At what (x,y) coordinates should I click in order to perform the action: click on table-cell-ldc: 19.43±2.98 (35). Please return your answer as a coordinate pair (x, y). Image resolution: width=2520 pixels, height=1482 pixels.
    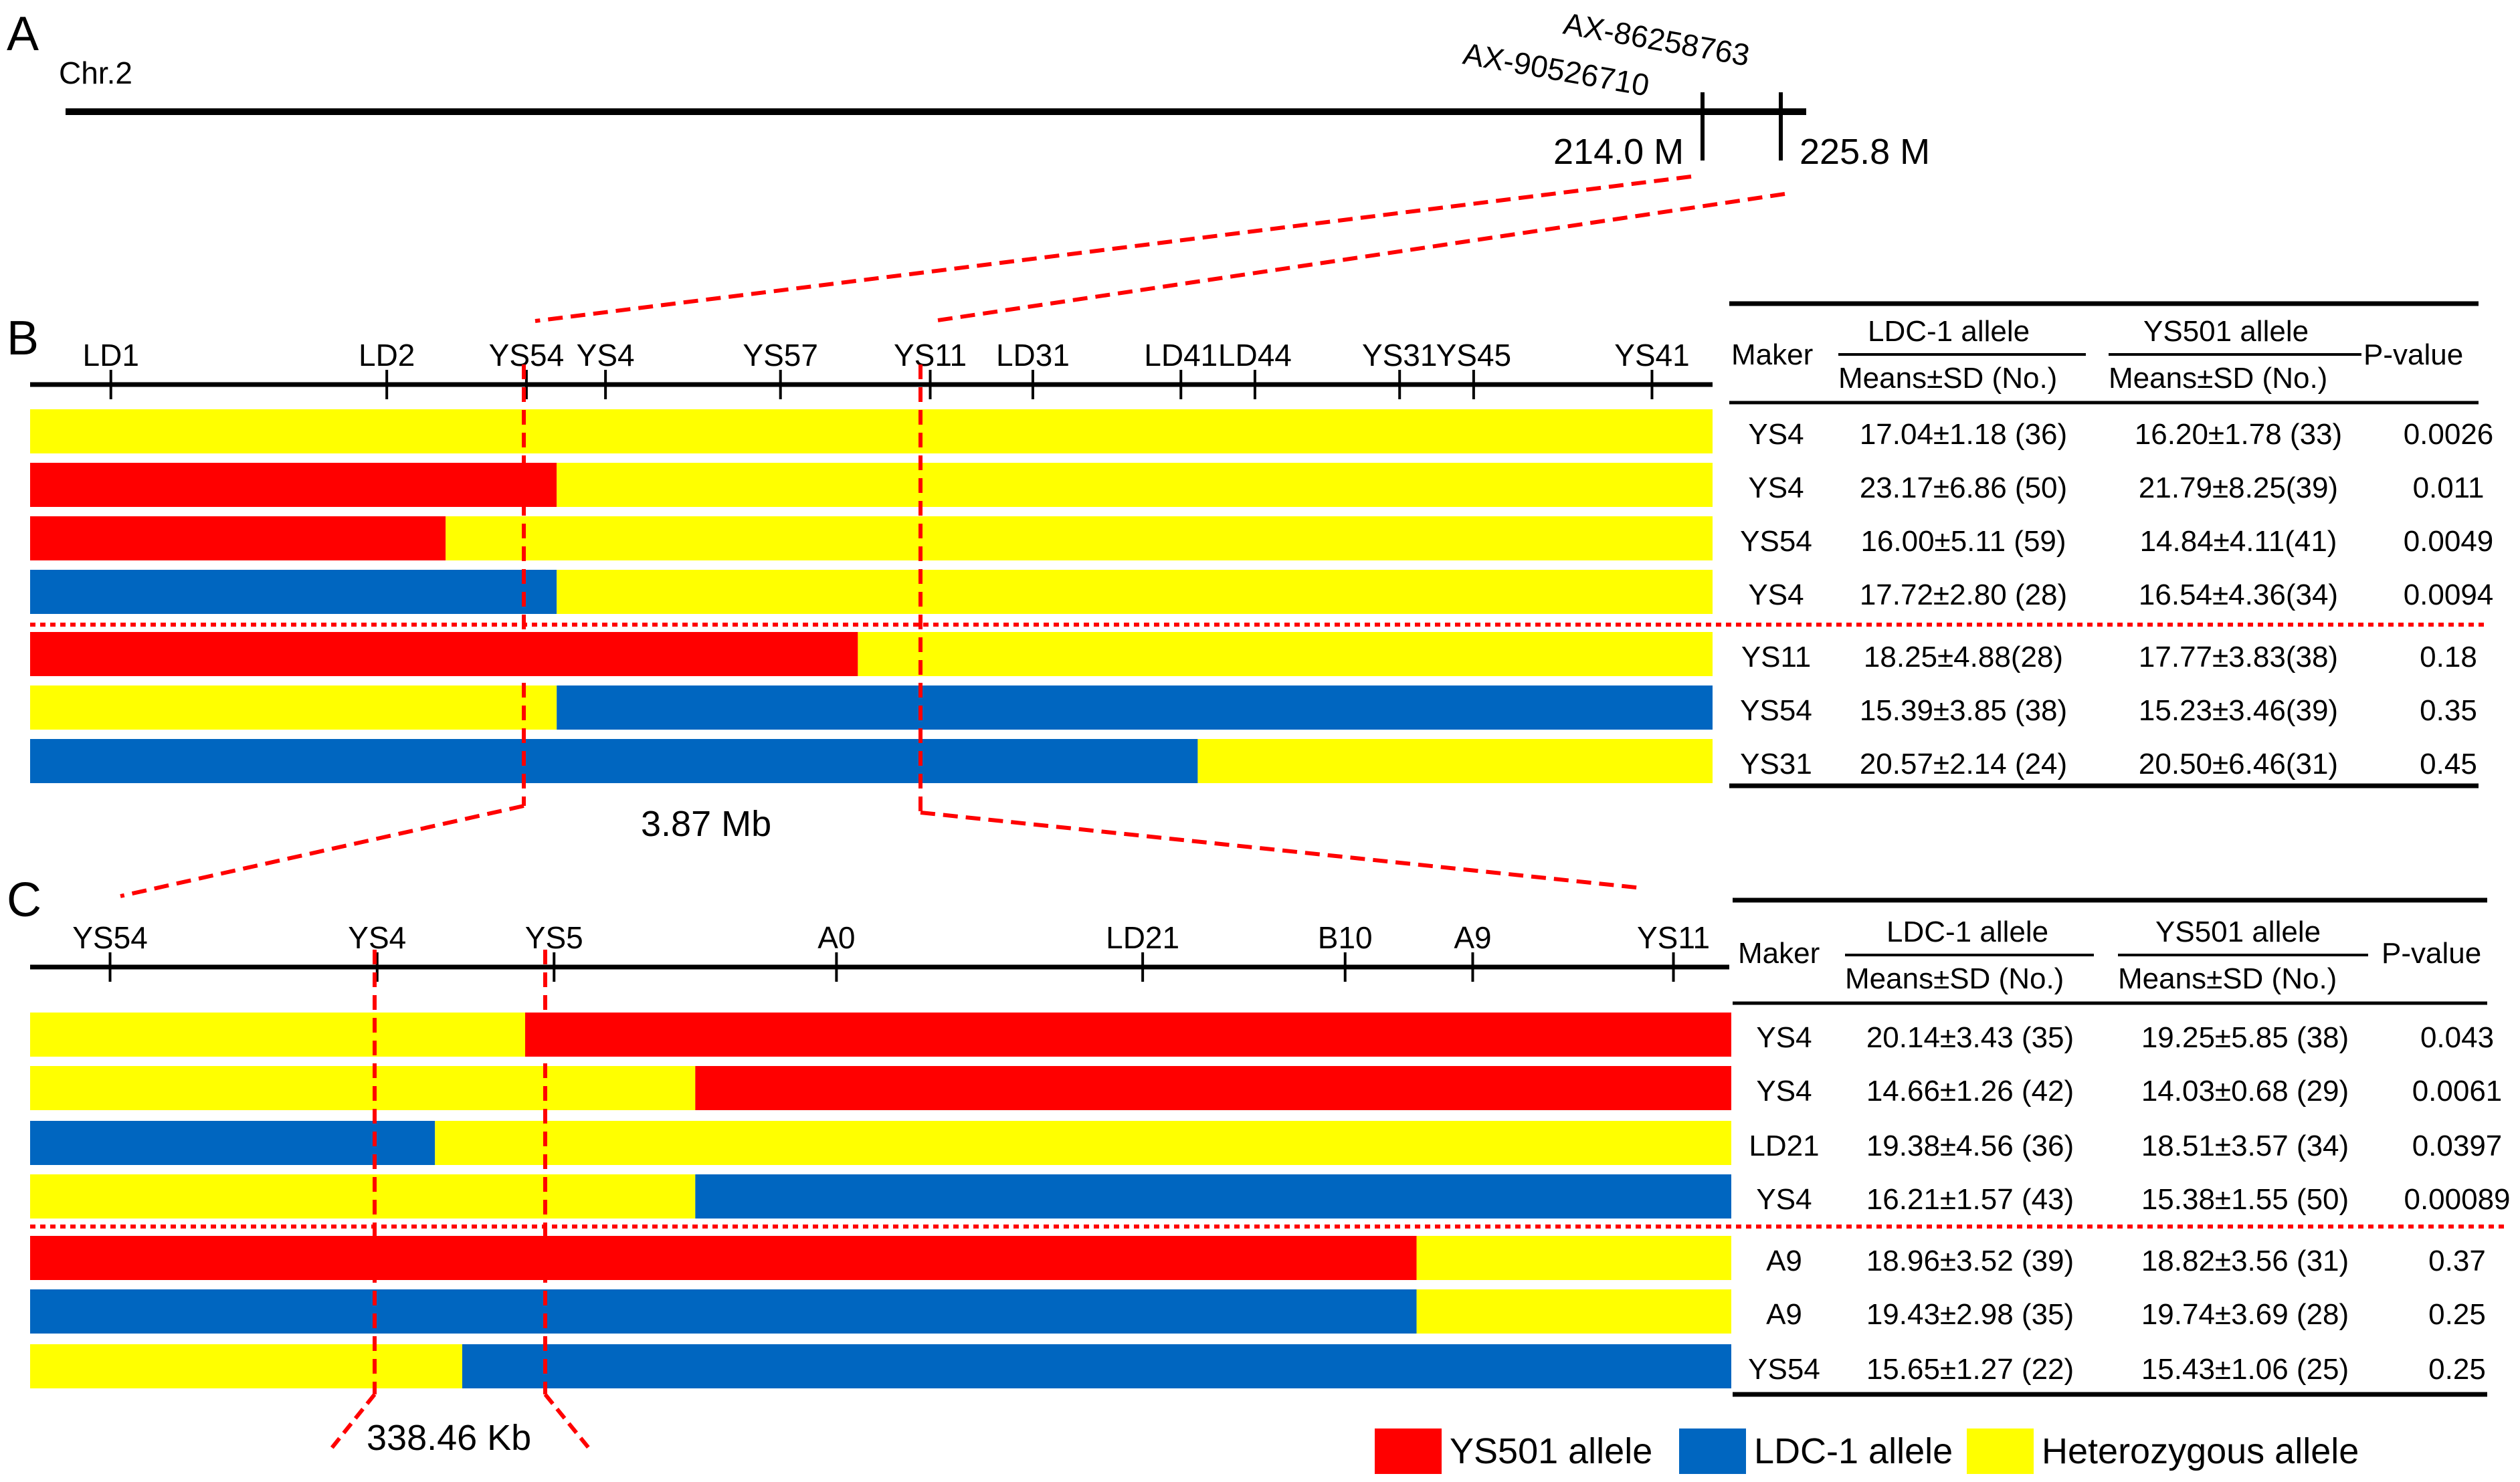
    Looking at the image, I should click on (1970, 1314).